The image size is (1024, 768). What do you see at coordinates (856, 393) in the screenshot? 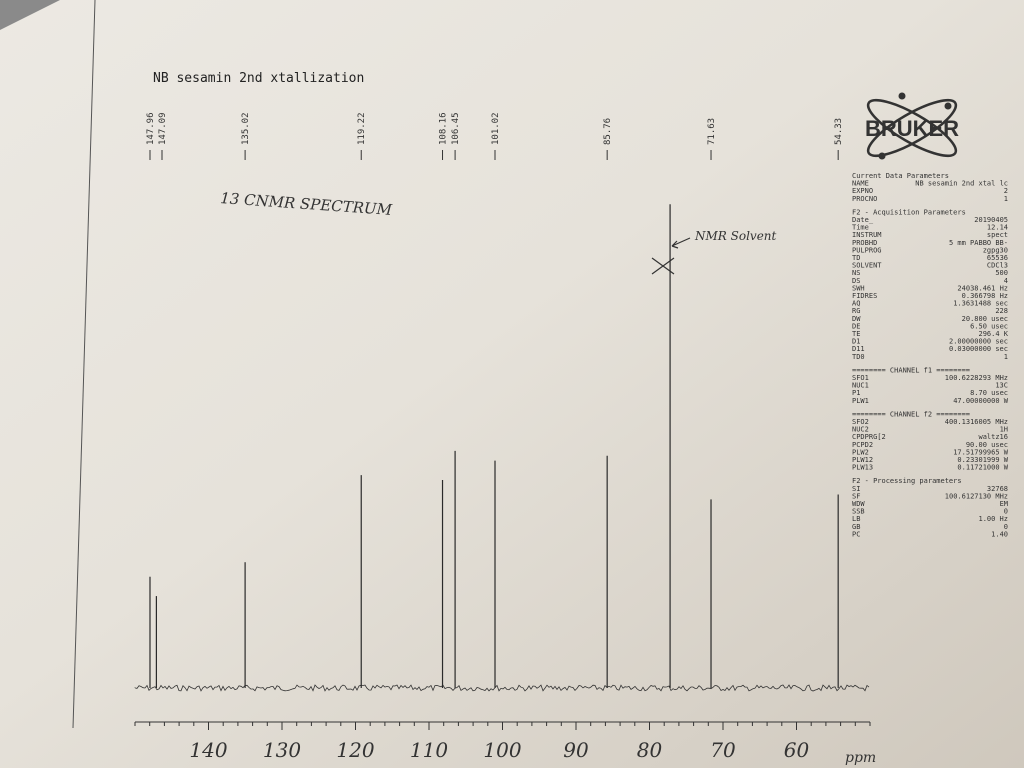
I see `param-name: P1` at bounding box center [856, 393].